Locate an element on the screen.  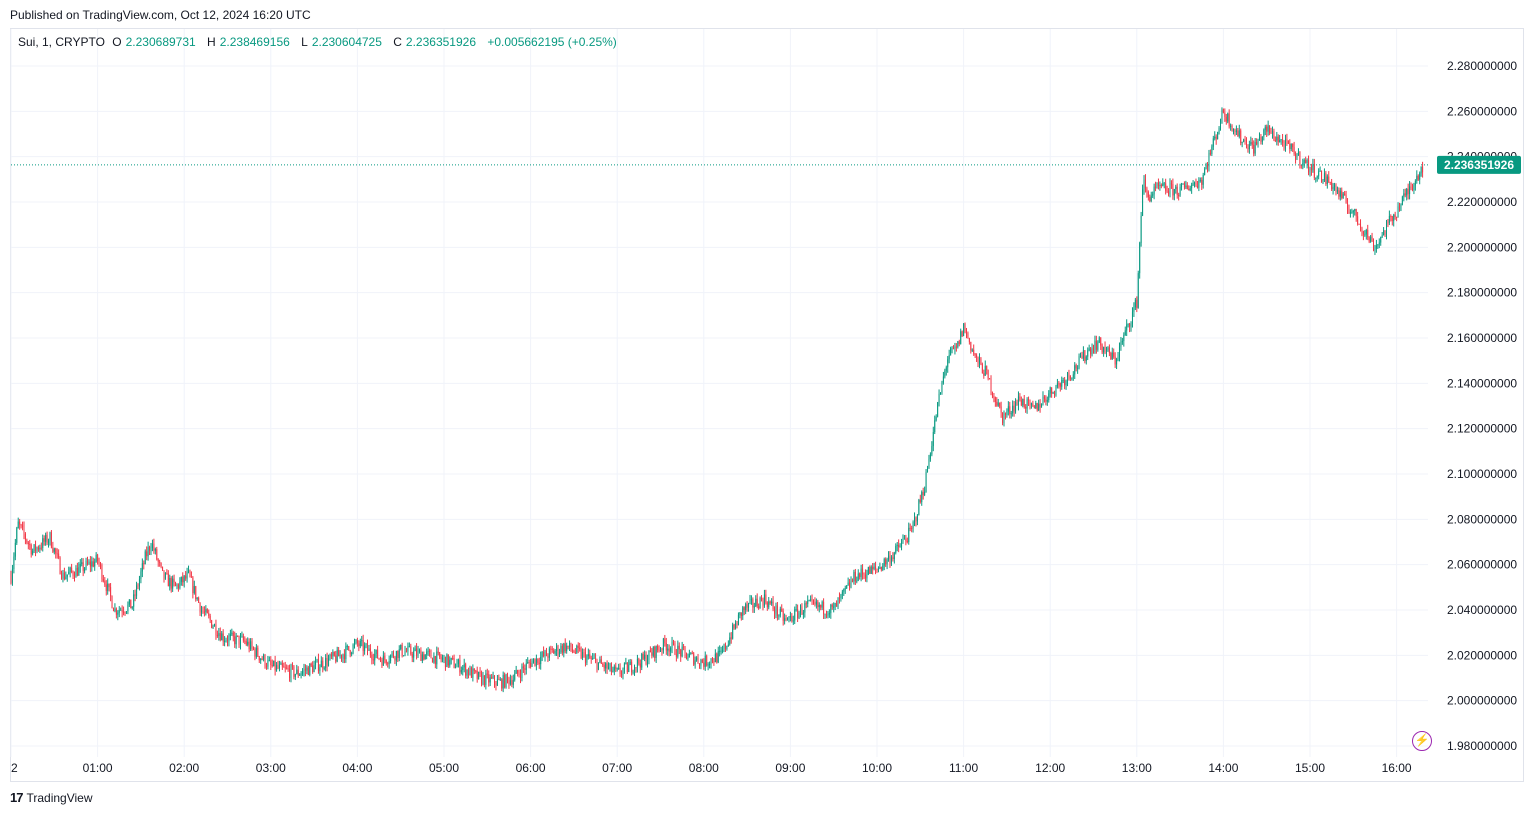
price-tick-label: 1.980000000 is located at coordinates (1482, 746).